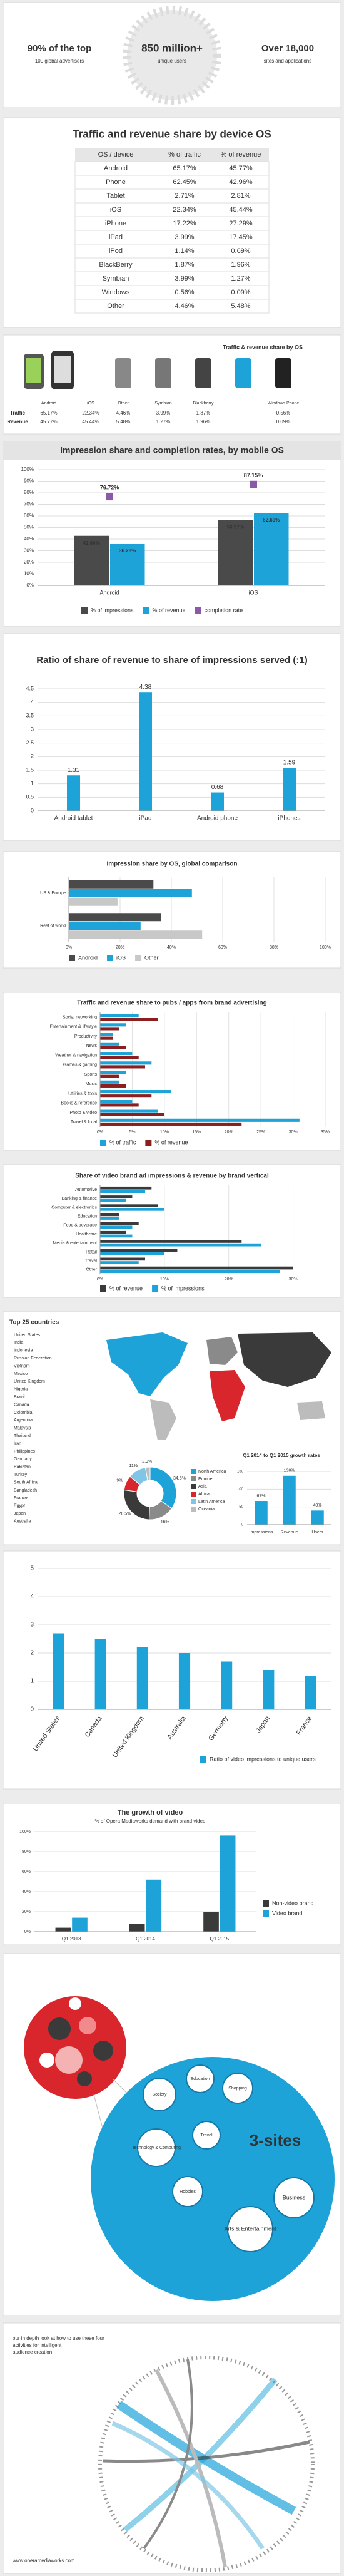 The height and width of the screenshot is (2576, 344). Describe the element at coordinates (217, 787) in the screenshot. I see `value-label: 0.68` at that location.